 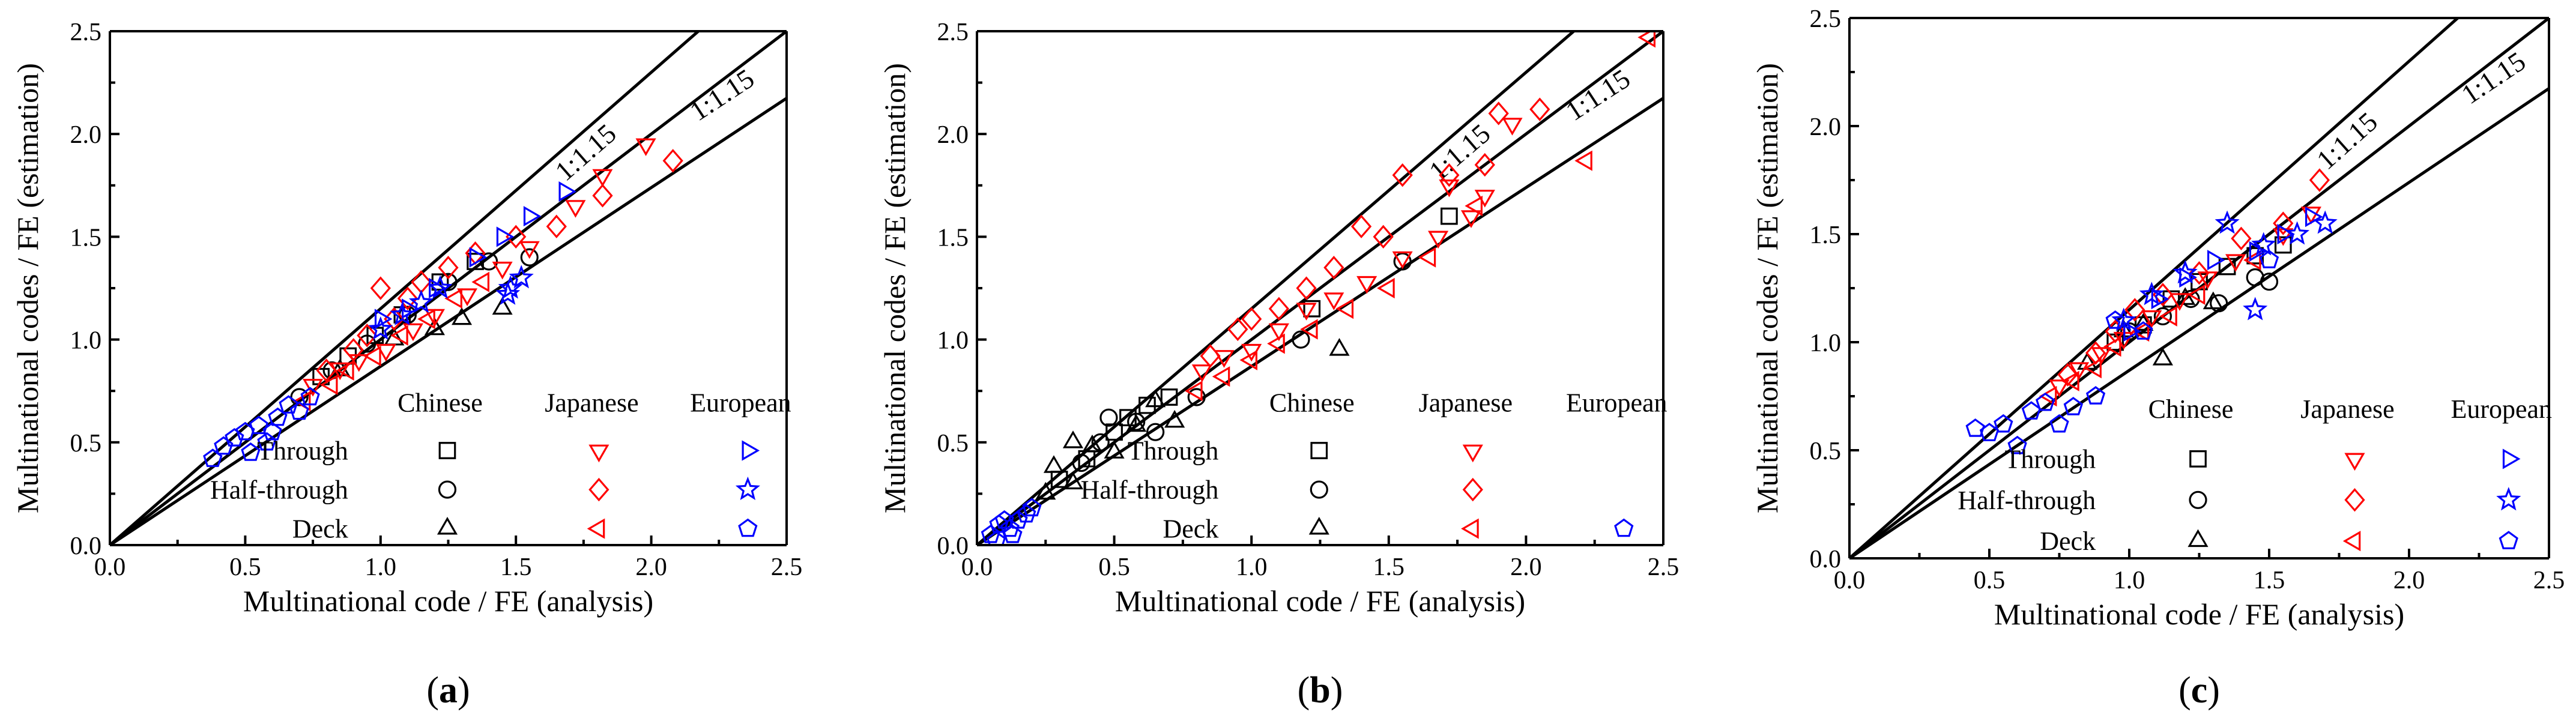 What do you see at coordinates (787, 567) in the screenshot?
I see `x-tick-label: 2.5` at bounding box center [787, 567].